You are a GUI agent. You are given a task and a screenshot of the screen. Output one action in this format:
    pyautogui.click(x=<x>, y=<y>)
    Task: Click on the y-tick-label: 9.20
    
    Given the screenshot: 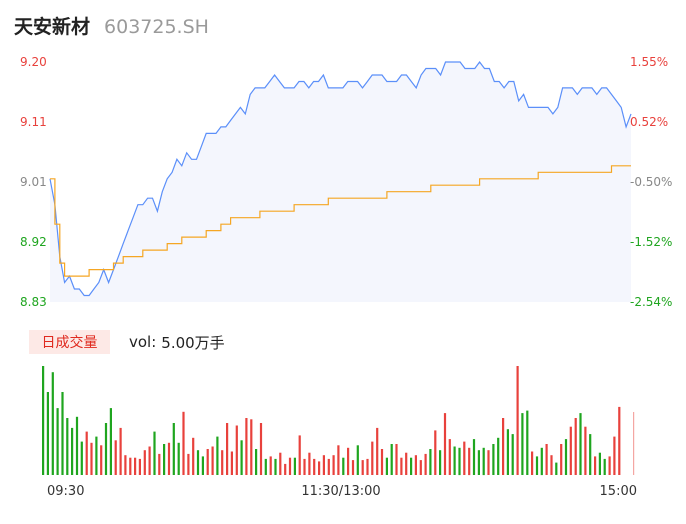 What is the action you would take?
    pyautogui.click(x=33, y=62)
    